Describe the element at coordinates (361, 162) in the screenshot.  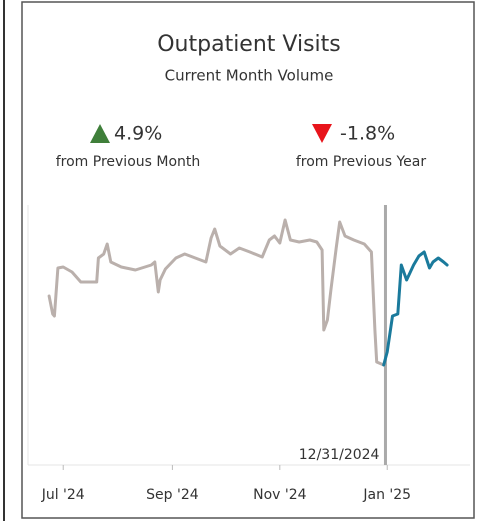
I see `kpi-label: from Previous Year` at that location.